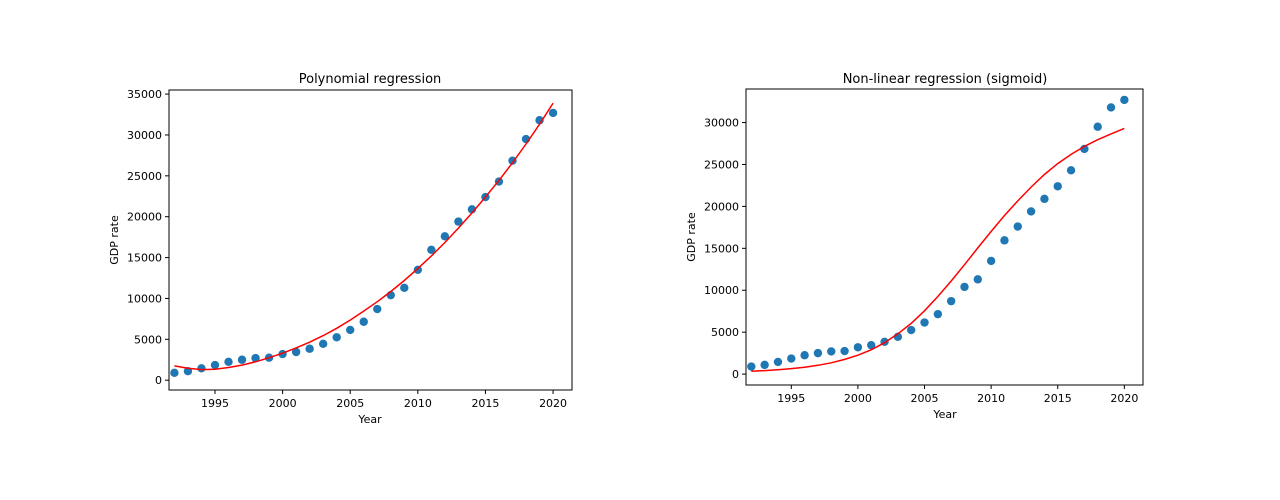  Describe the element at coordinates (945, 79) in the screenshot. I see `chart-title: Non-linear regression (sigmoid)` at that location.